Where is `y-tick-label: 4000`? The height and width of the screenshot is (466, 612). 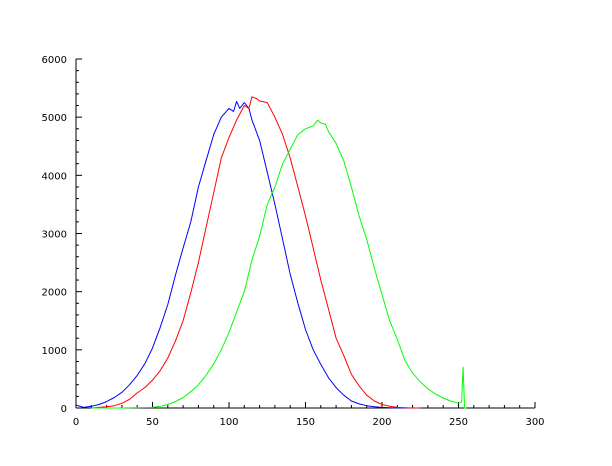
y-tick-label: 4000 is located at coordinates (54, 176).